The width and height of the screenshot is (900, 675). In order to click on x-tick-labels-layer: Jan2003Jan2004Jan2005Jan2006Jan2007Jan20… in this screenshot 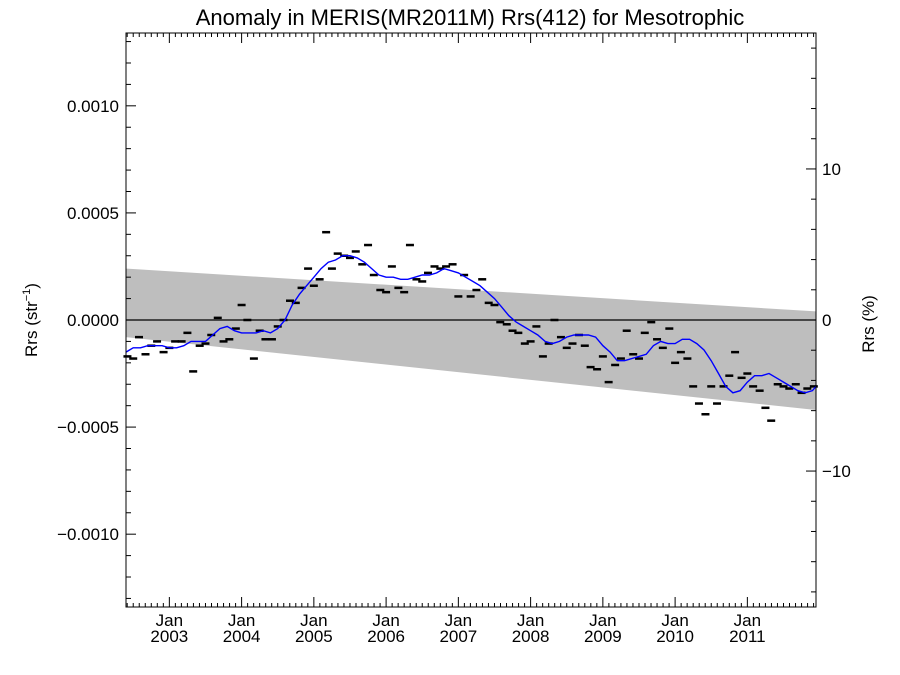, I will do `click(457, 628)`.